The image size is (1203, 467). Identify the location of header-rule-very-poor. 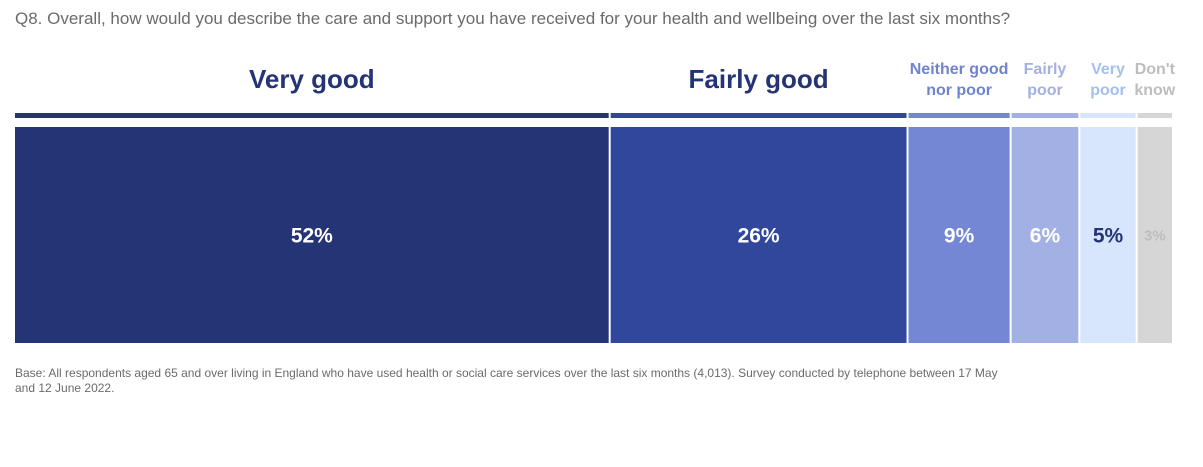
(1108, 115).